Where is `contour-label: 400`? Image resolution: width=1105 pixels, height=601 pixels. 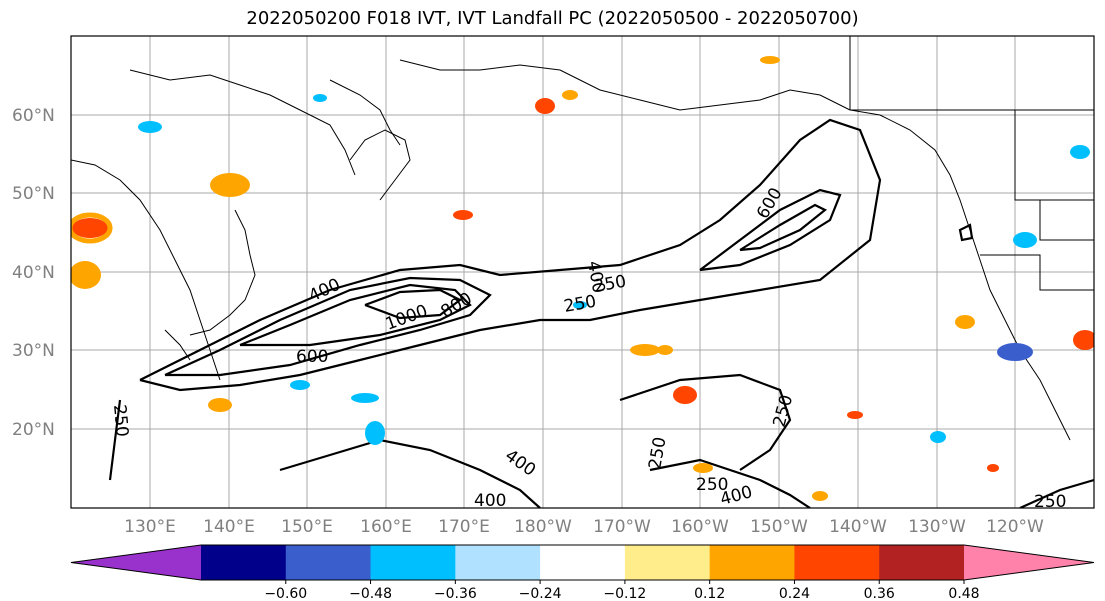
contour-label: 400 is located at coordinates (490, 501).